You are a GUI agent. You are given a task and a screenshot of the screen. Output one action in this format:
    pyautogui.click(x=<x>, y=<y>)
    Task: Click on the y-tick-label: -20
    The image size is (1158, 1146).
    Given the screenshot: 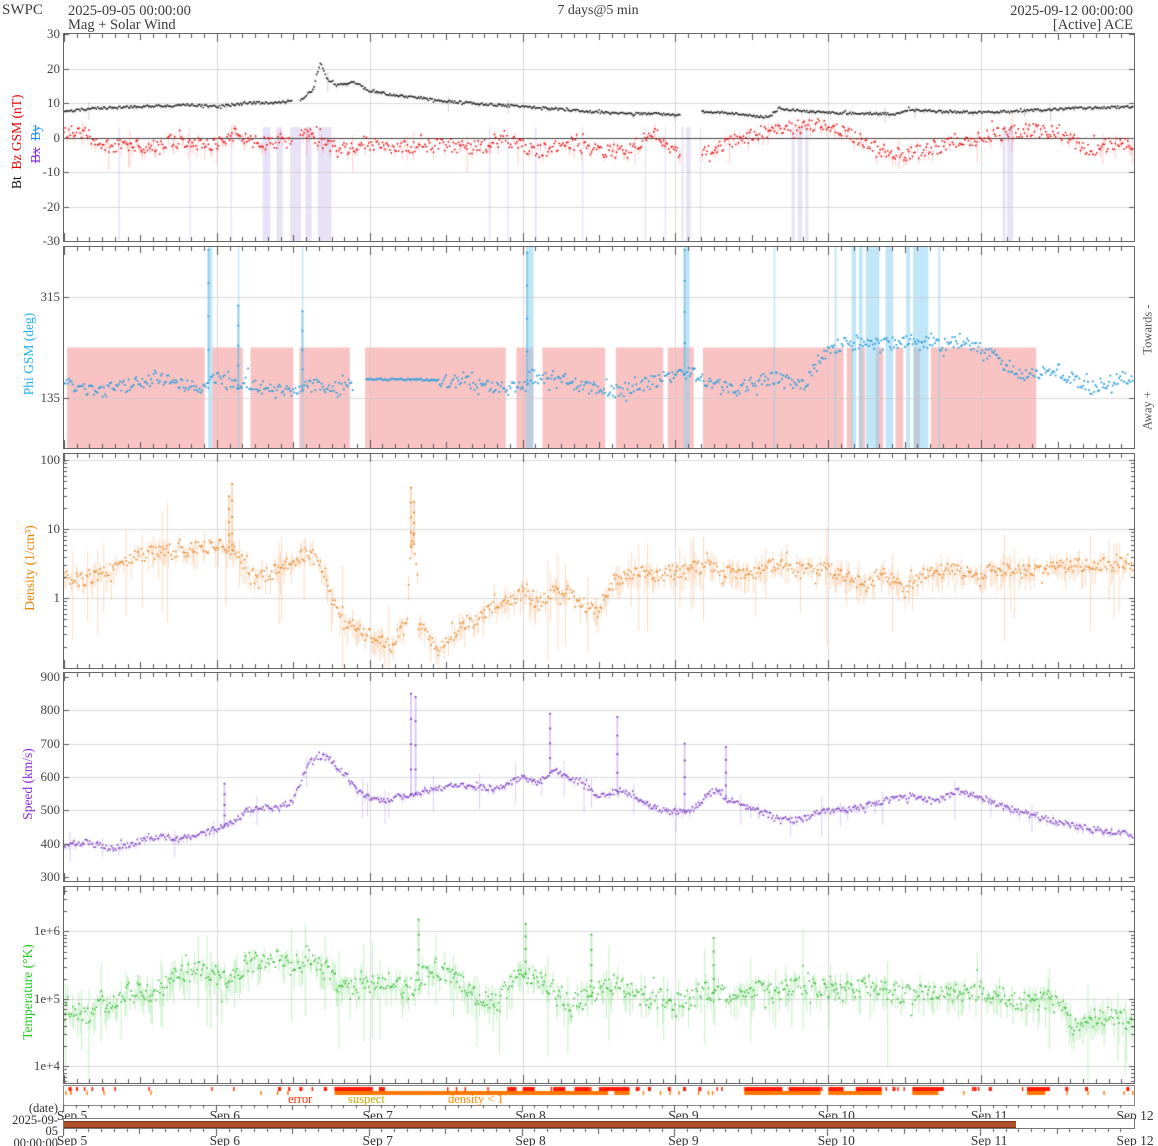 What is the action you would take?
    pyautogui.click(x=51, y=206)
    